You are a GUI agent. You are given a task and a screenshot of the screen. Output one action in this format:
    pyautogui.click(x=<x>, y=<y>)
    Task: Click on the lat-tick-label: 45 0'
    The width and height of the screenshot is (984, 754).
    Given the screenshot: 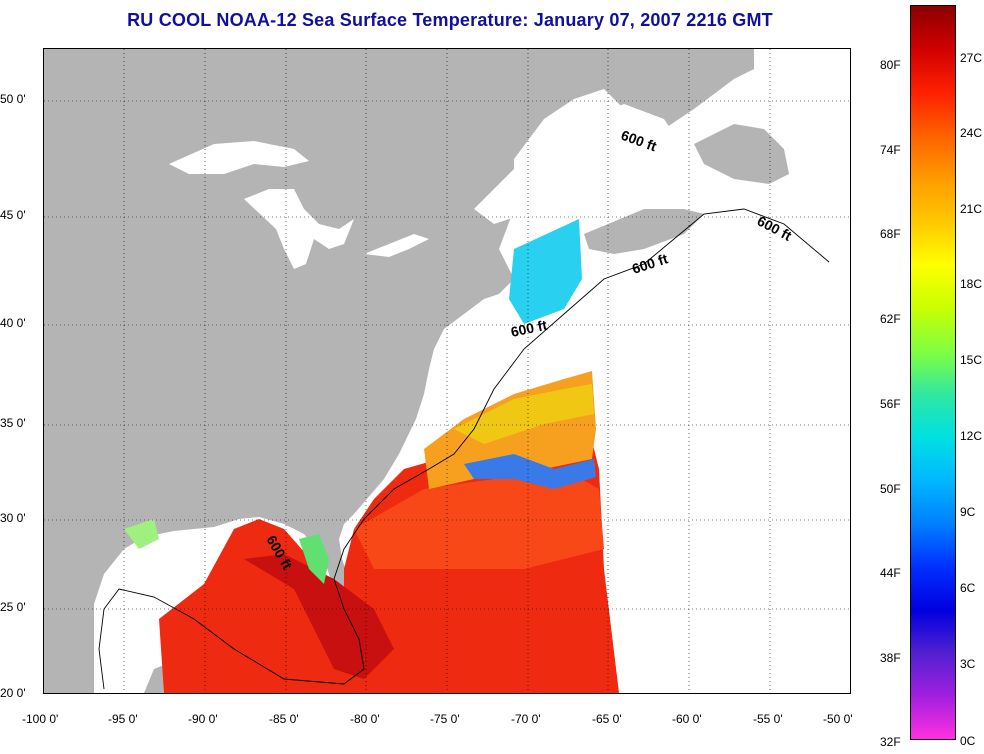 What is the action you would take?
    pyautogui.click(x=13, y=215)
    